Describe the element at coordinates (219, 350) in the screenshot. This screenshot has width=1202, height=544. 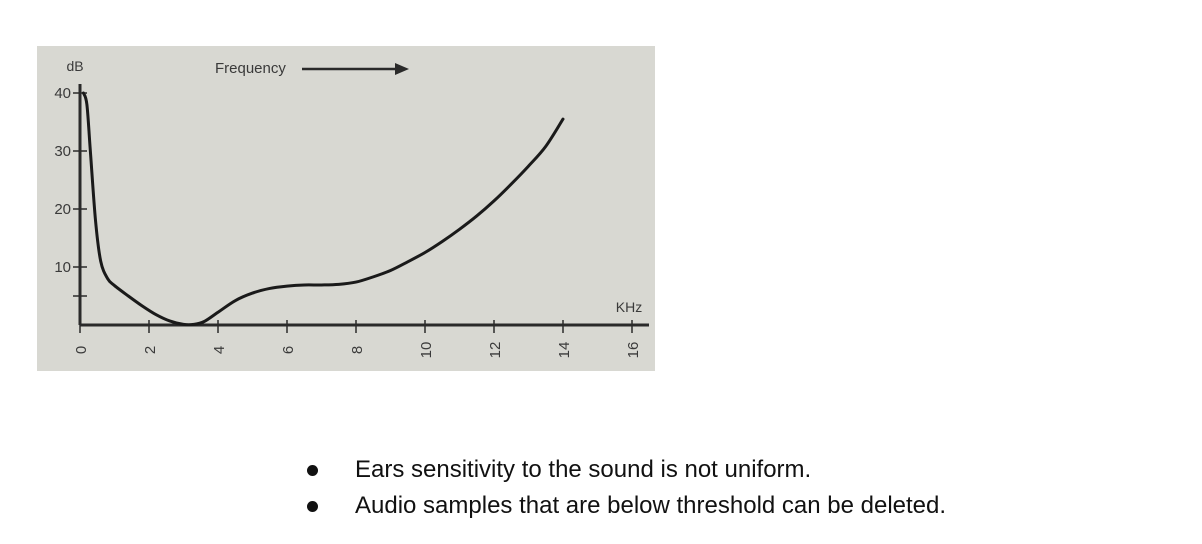
I see `x-tick-label: 4` at that location.